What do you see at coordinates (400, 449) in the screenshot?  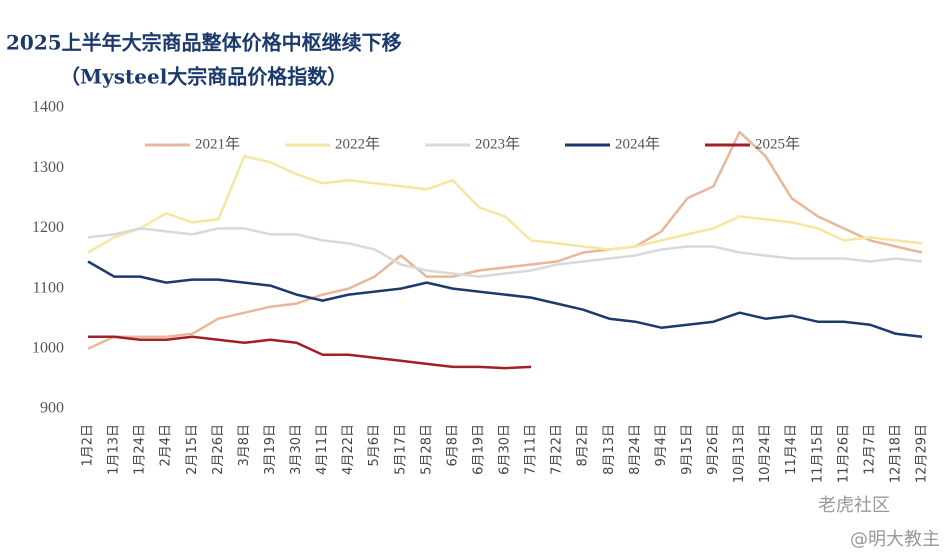 I see `x-tick-label: 5月17日` at bounding box center [400, 449].